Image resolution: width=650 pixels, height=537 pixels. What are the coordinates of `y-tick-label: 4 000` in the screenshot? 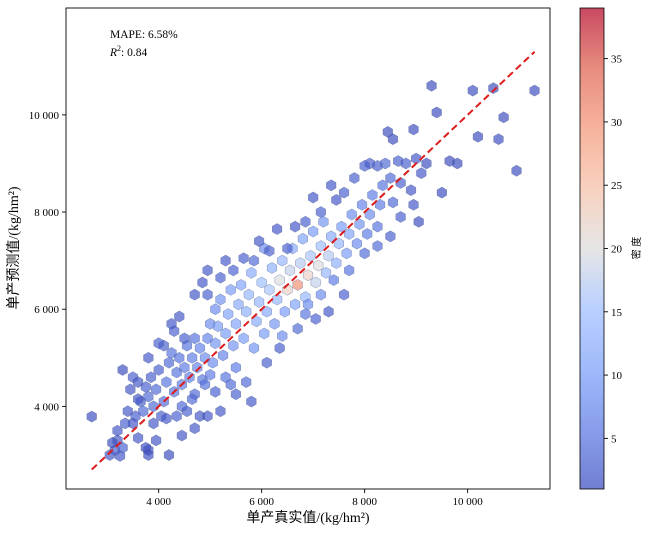 It's located at (46, 407).